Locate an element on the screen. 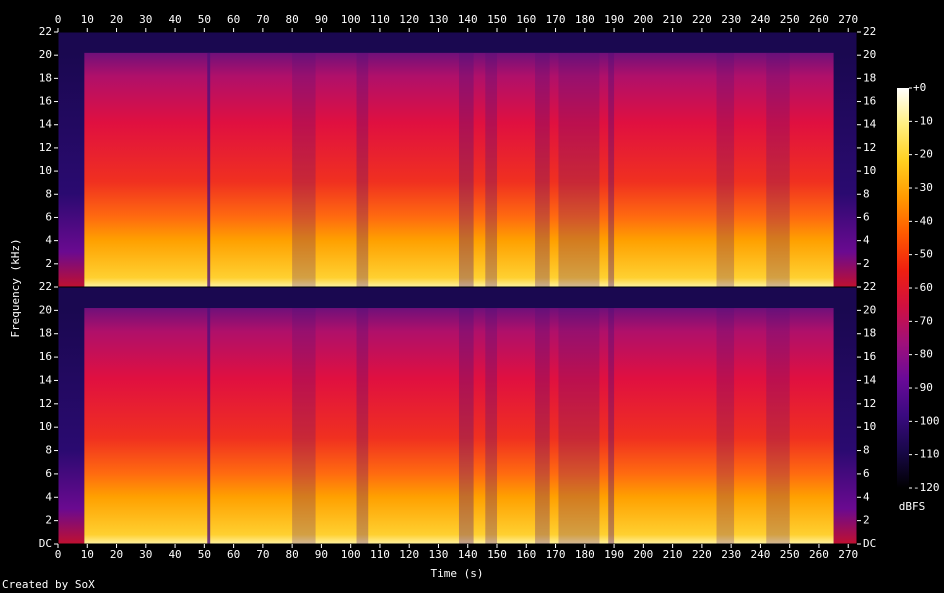  y-axis-label: Frequency (kHz) is located at coordinates (15, 287).